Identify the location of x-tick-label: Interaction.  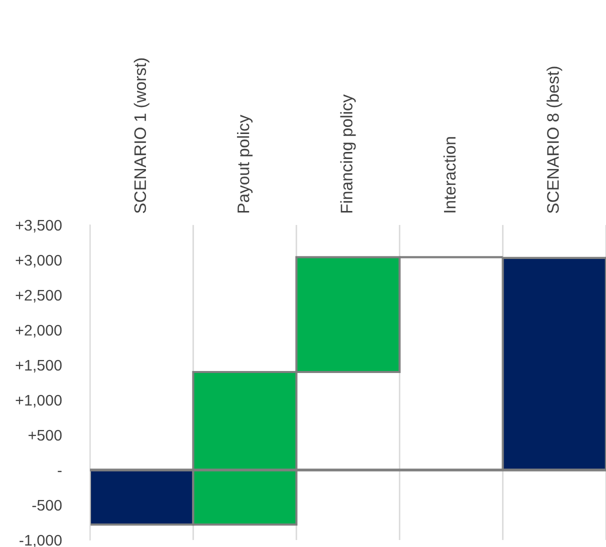
(449, 174).